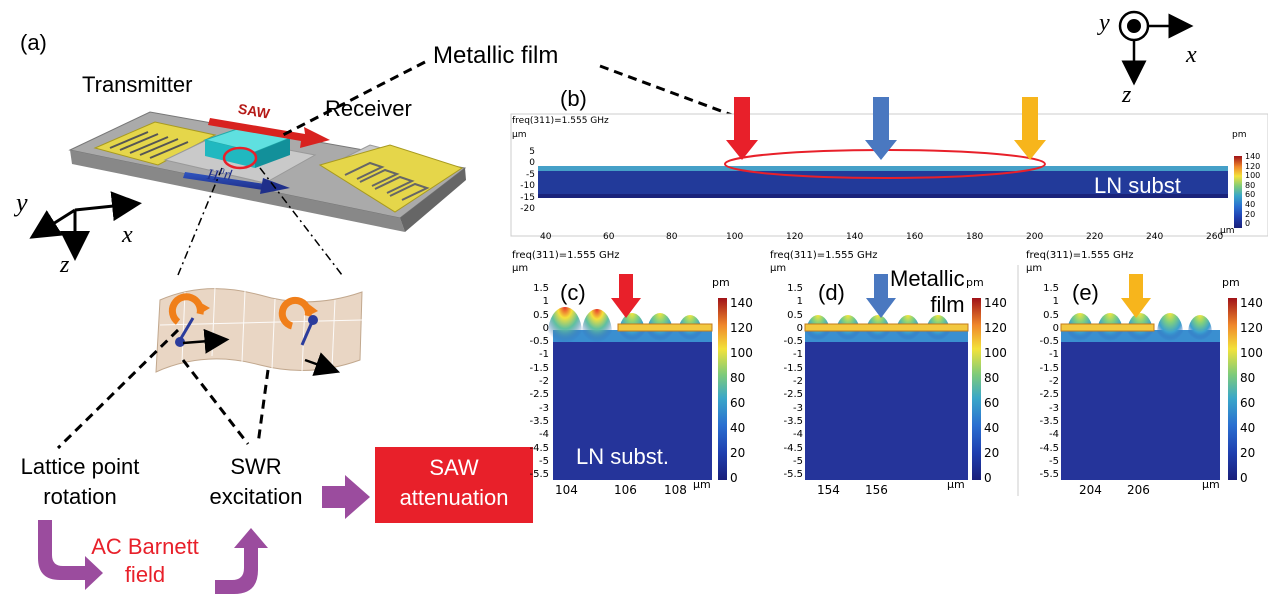 The width and height of the screenshot is (1268, 594). What do you see at coordinates (1104, 23) in the screenshot?
I see `top-axis-y: y` at bounding box center [1104, 23].